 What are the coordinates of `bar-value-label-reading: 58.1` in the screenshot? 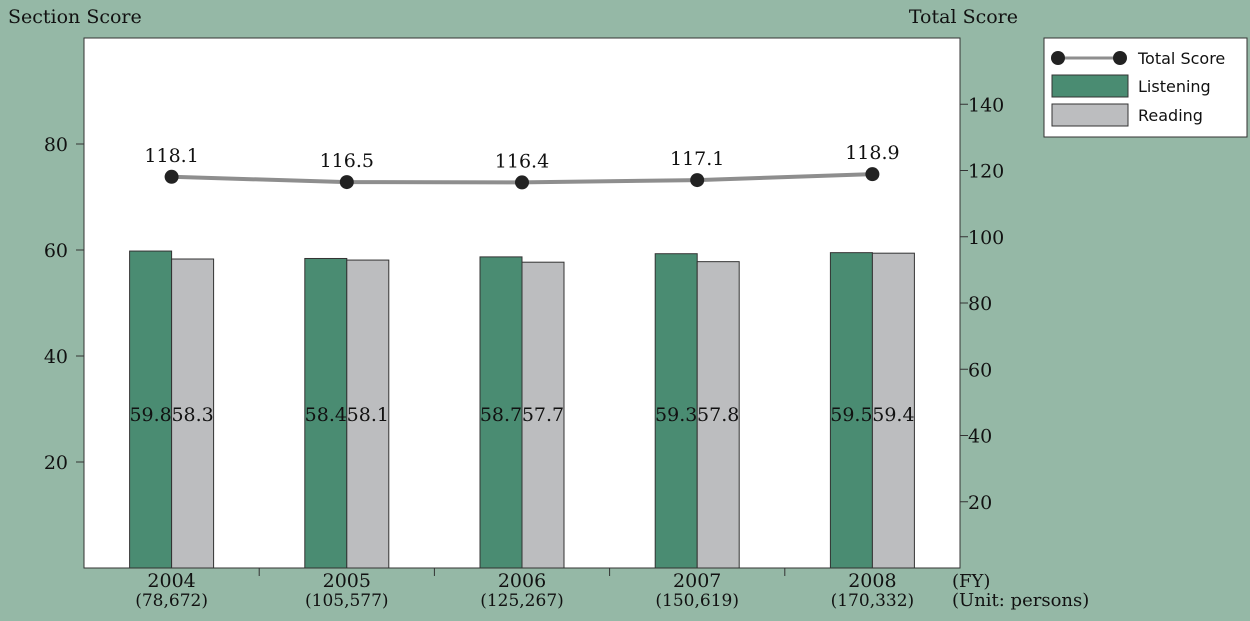 It's located at (368, 415).